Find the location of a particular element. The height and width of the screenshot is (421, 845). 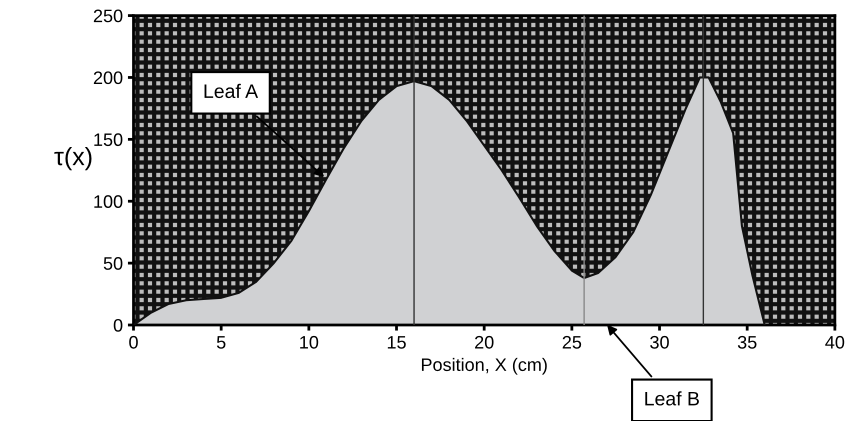

y-tick-label: 200 is located at coordinates (108, 77).